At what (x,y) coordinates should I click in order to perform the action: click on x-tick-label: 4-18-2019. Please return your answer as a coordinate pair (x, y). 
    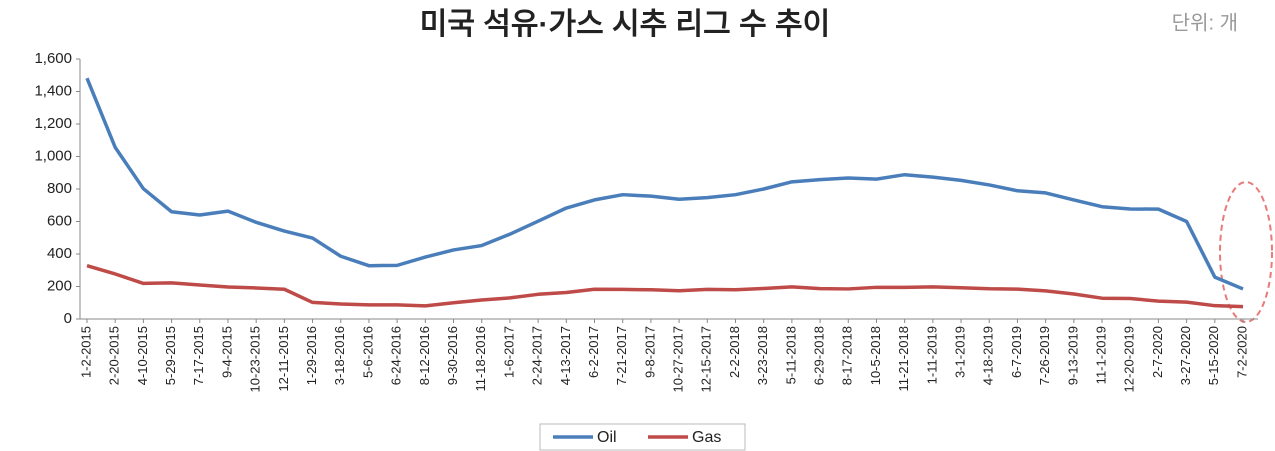
    Looking at the image, I should click on (988, 355).